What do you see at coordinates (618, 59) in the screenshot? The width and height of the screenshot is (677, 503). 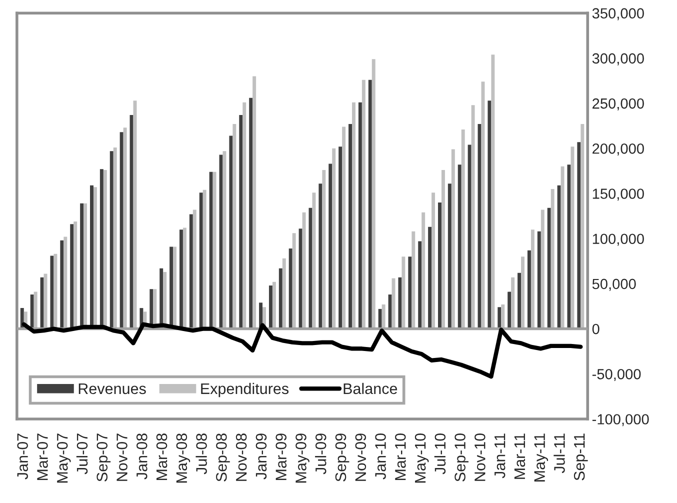 I see `y-tick-label: 300,000` at bounding box center [618, 59].